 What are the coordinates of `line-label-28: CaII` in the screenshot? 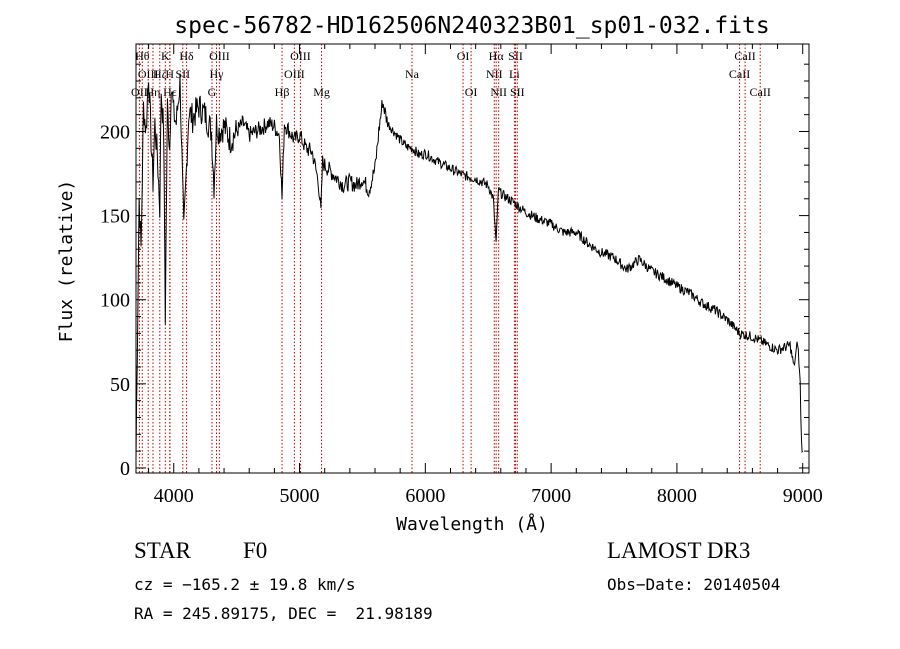 It's located at (760, 92).